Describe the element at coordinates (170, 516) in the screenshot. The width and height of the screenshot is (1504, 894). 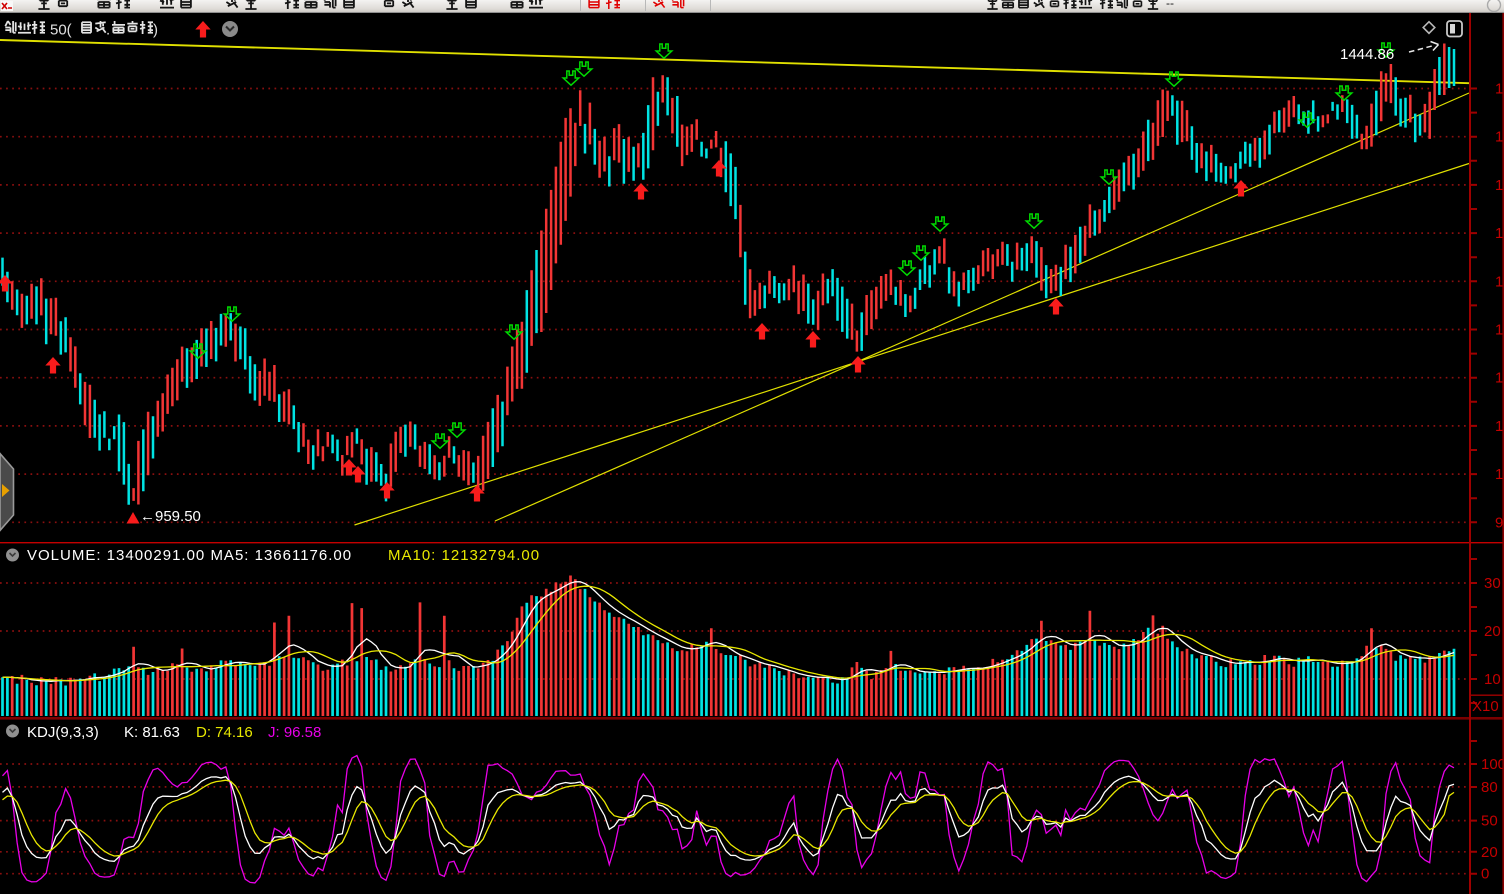
I see `svg-text: ←959.50` at that location.